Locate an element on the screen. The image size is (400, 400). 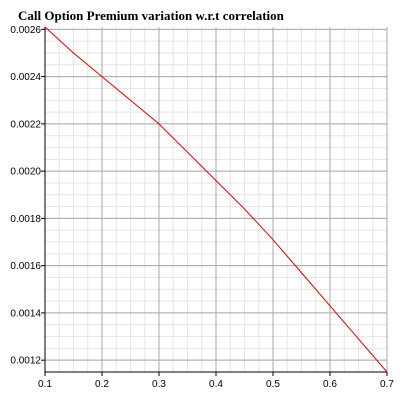
x-tick-label: 0.6 is located at coordinates (330, 384).